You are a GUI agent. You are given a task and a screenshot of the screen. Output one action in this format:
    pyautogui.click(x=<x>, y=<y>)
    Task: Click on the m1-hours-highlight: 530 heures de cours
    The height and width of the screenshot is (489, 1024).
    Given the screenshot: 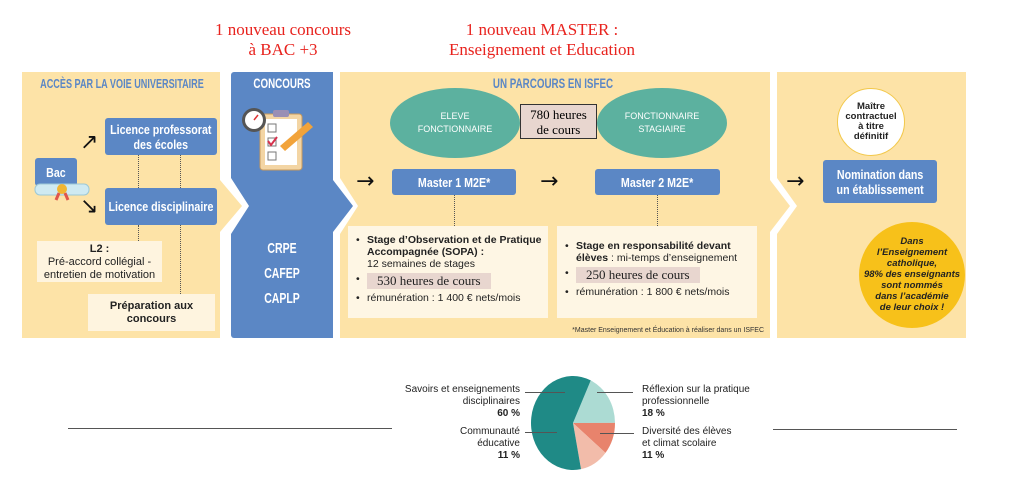 What is the action you would take?
    pyautogui.click(x=429, y=281)
    